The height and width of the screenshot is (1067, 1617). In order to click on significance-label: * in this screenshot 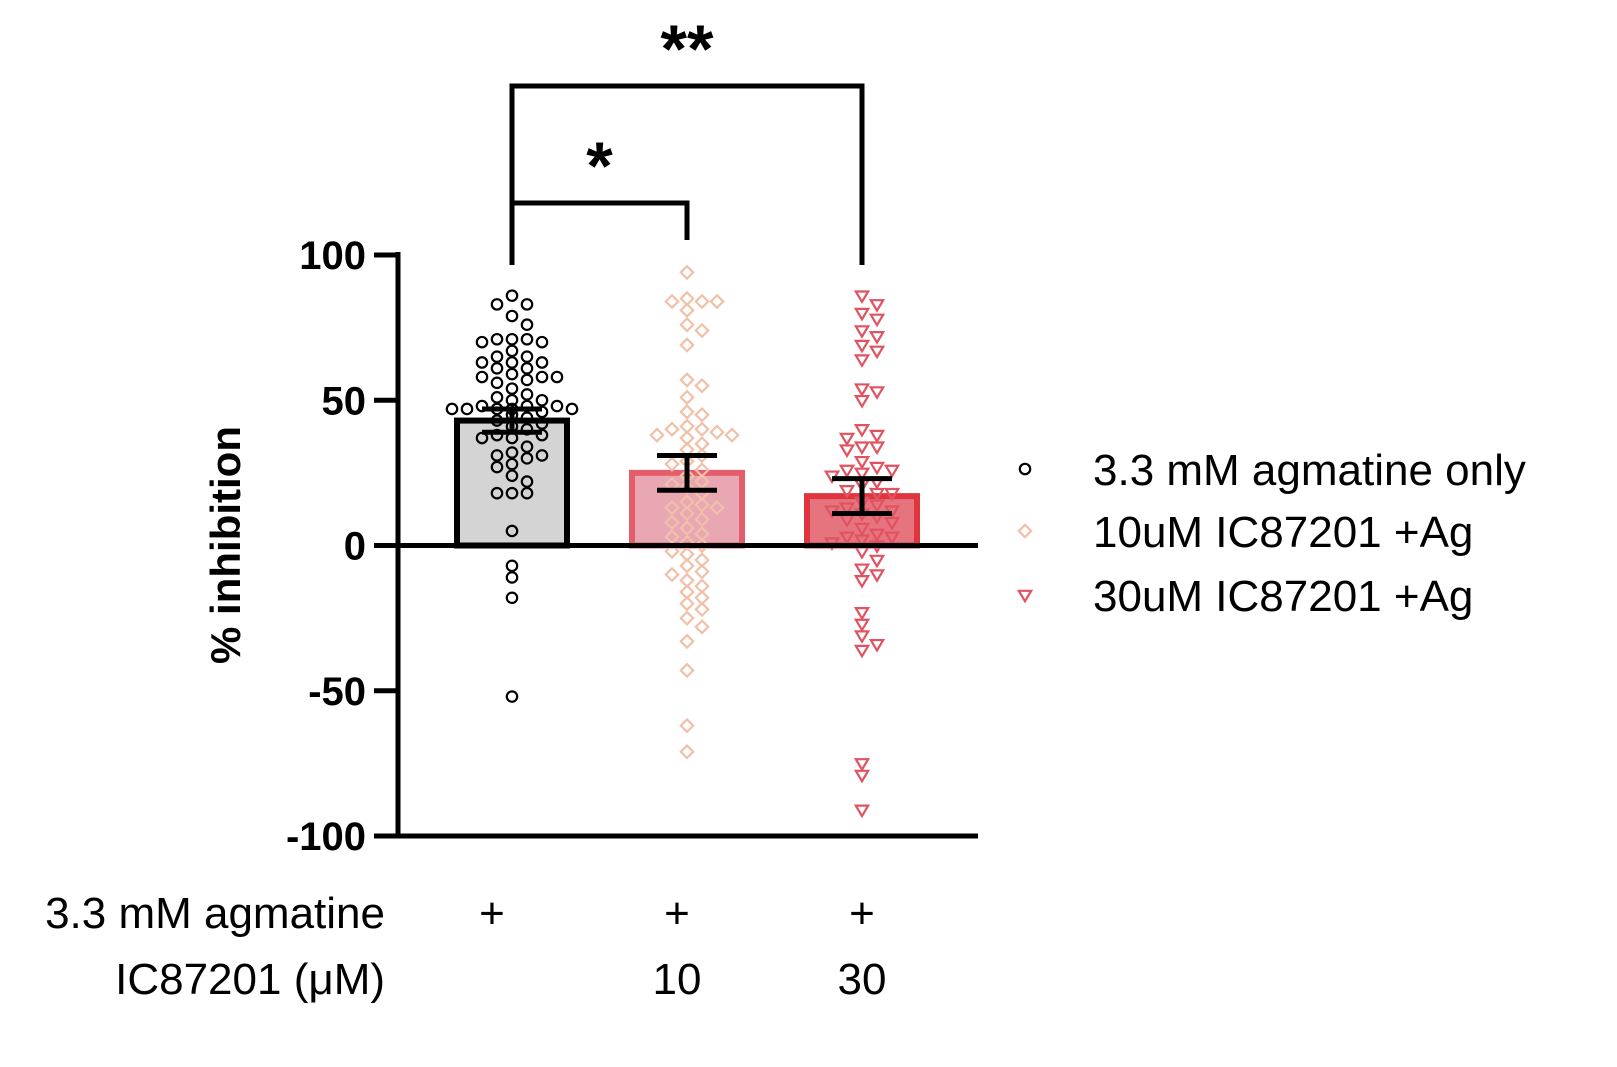, I will do `click(599, 166)`.